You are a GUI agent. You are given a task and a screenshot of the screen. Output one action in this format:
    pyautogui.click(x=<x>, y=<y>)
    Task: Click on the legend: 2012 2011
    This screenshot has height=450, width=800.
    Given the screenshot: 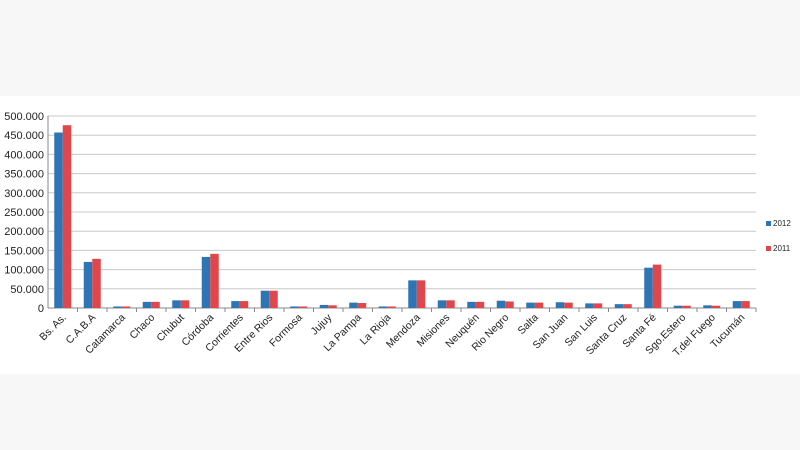 What is the action you would take?
    pyautogui.click(x=778, y=236)
    